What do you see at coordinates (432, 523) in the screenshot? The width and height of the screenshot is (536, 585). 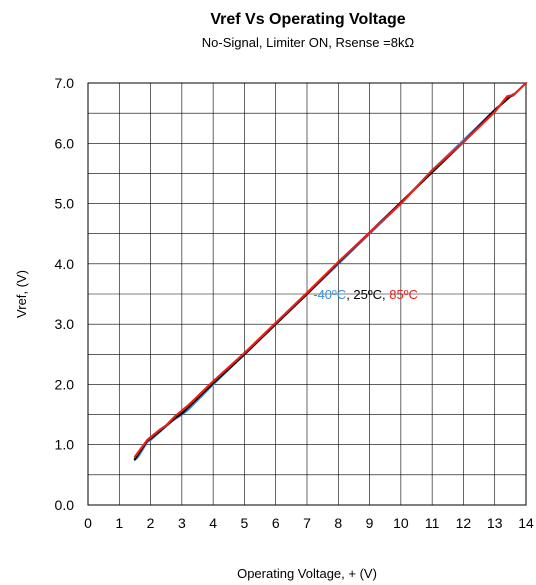 I see `x-tick-label: 11` at bounding box center [432, 523].